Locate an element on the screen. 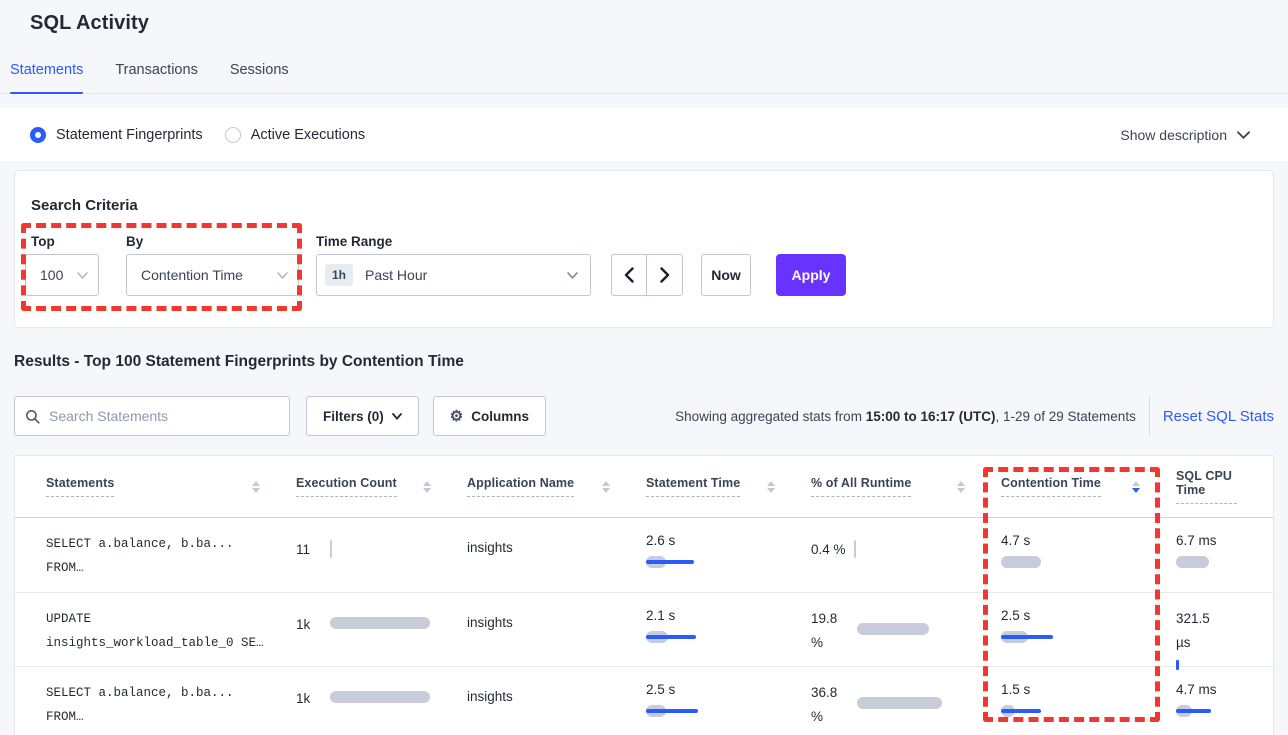  page-title: SQL Activity is located at coordinates (90, 23).